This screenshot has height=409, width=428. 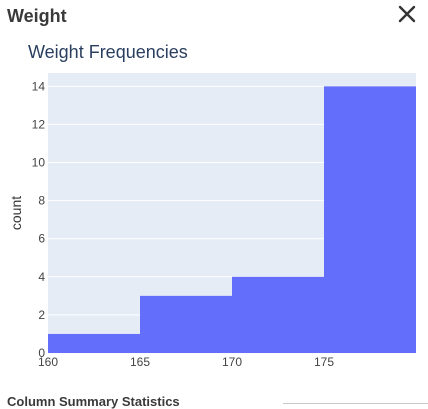 What do you see at coordinates (39, 124) in the screenshot?
I see `y-tick-label: 12` at bounding box center [39, 124].